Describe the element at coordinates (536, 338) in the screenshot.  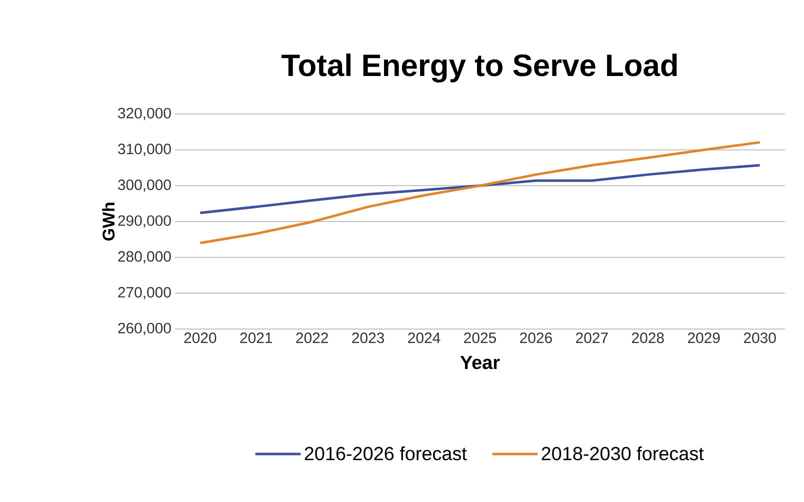
I see `x-tick-label: 2026` at that location.